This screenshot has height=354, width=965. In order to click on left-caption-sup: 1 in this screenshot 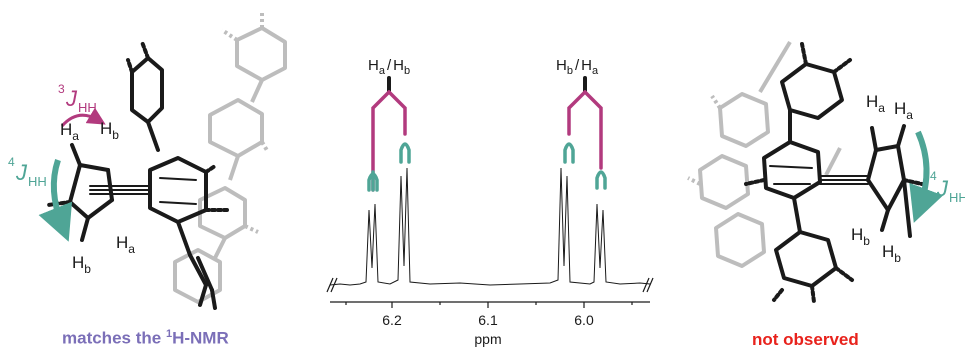, I will do `click(169, 334)`.